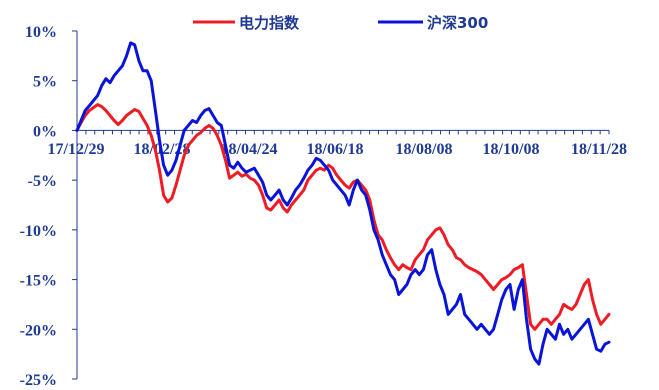 The width and height of the screenshot is (659, 390). I want to click on y-axis: 10% 5% 0% -5% -10% -15% -20% -25%, so click(49, 206).